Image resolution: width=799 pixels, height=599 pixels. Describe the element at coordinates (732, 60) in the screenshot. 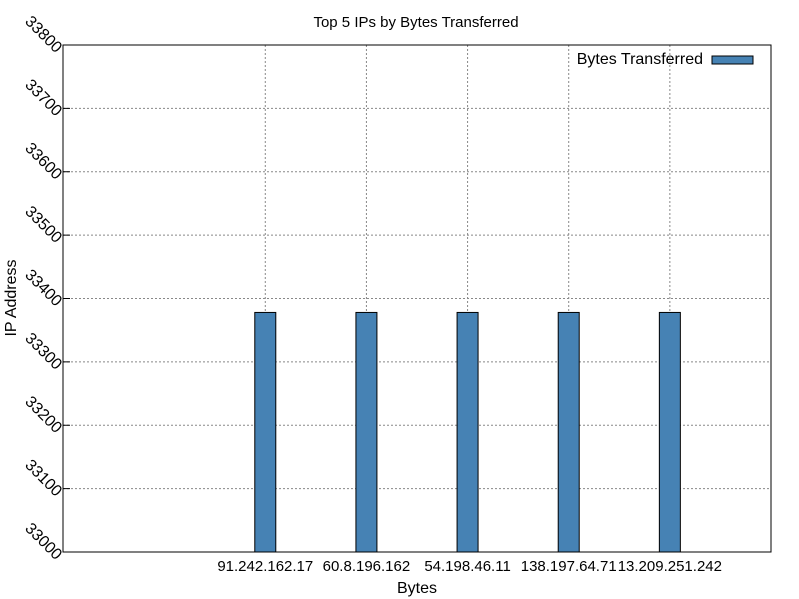

I see `legend-swatch` at that location.